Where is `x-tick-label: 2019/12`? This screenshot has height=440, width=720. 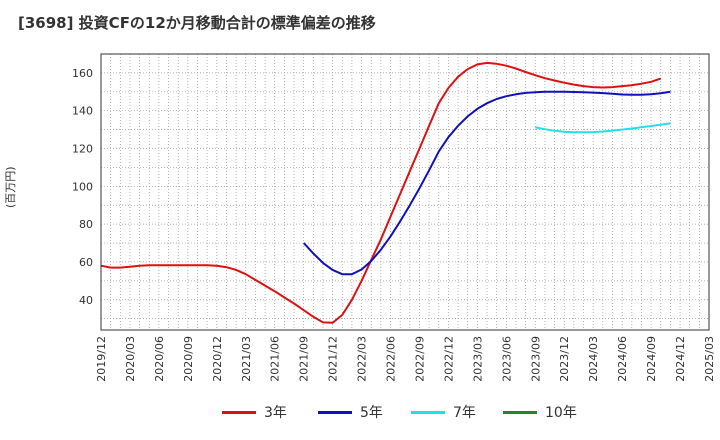 x-tick-label: 2019/12 is located at coordinates (101, 359).